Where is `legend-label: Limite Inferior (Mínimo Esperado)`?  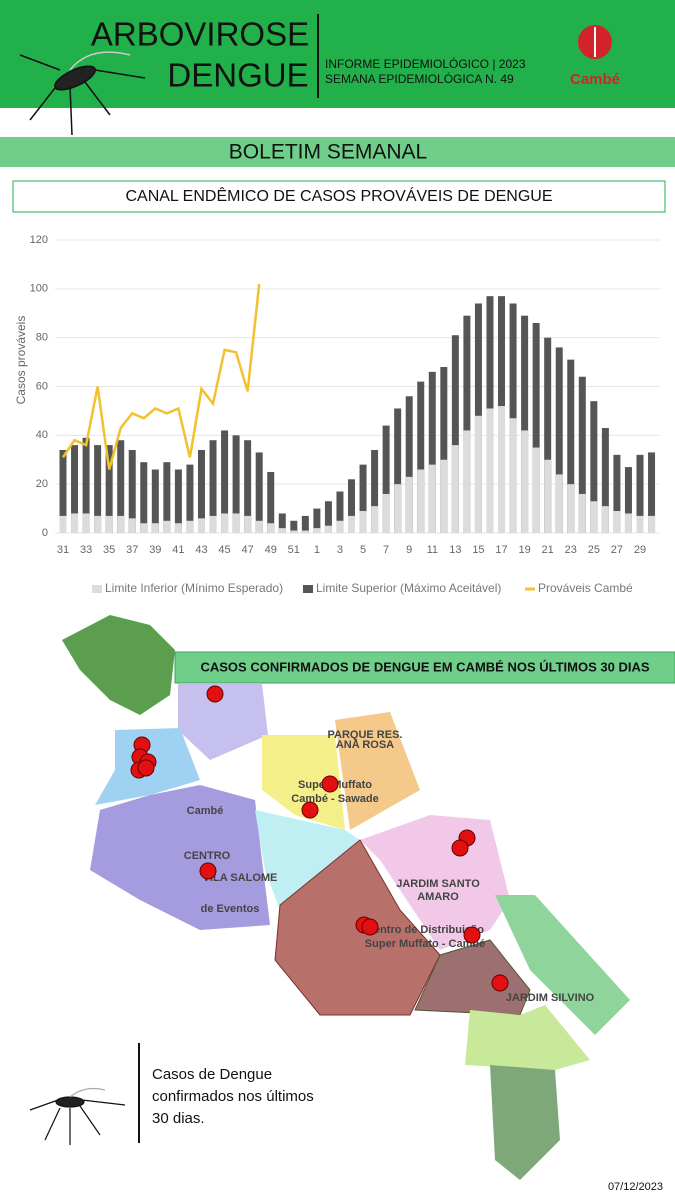 legend-label: Limite Inferior (Mínimo Esperado) is located at coordinates (194, 588).